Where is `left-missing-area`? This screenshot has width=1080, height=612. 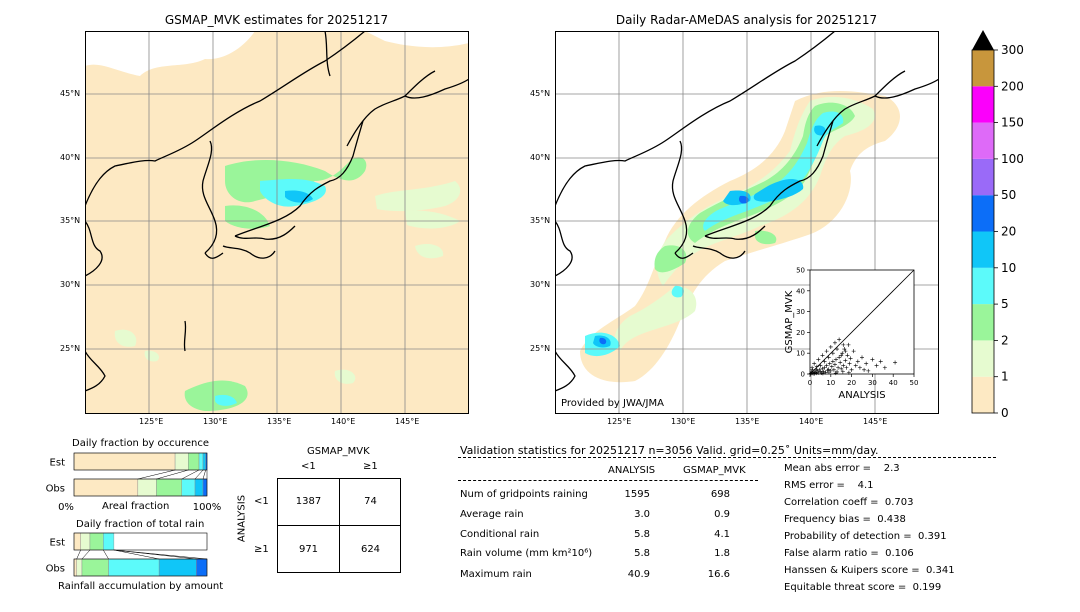
left-missing-area is located at coordinates (170, 53).